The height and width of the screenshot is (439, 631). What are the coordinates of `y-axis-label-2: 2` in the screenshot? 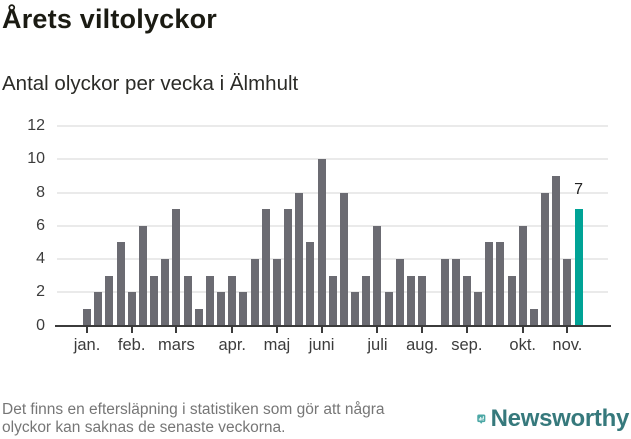 It's located at (40, 292).